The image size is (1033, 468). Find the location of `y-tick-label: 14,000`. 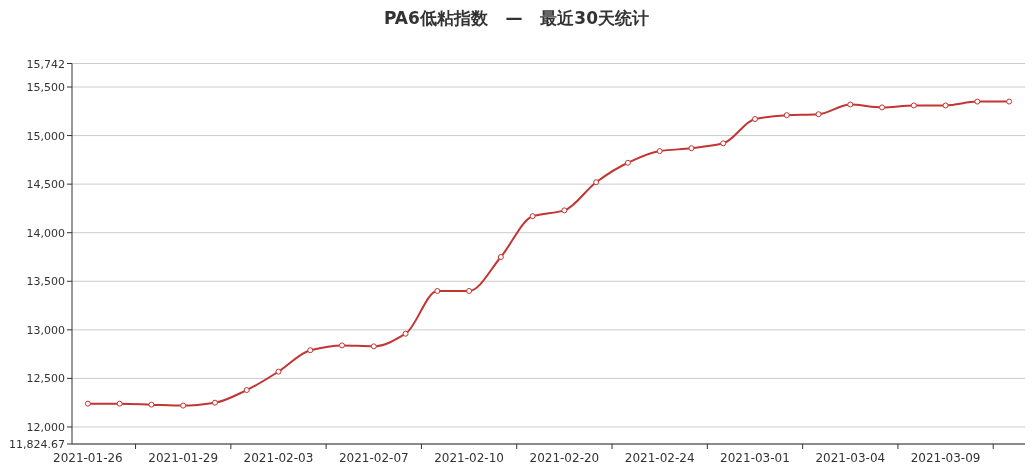

y-tick-label: 14,000 is located at coordinates (45, 233).